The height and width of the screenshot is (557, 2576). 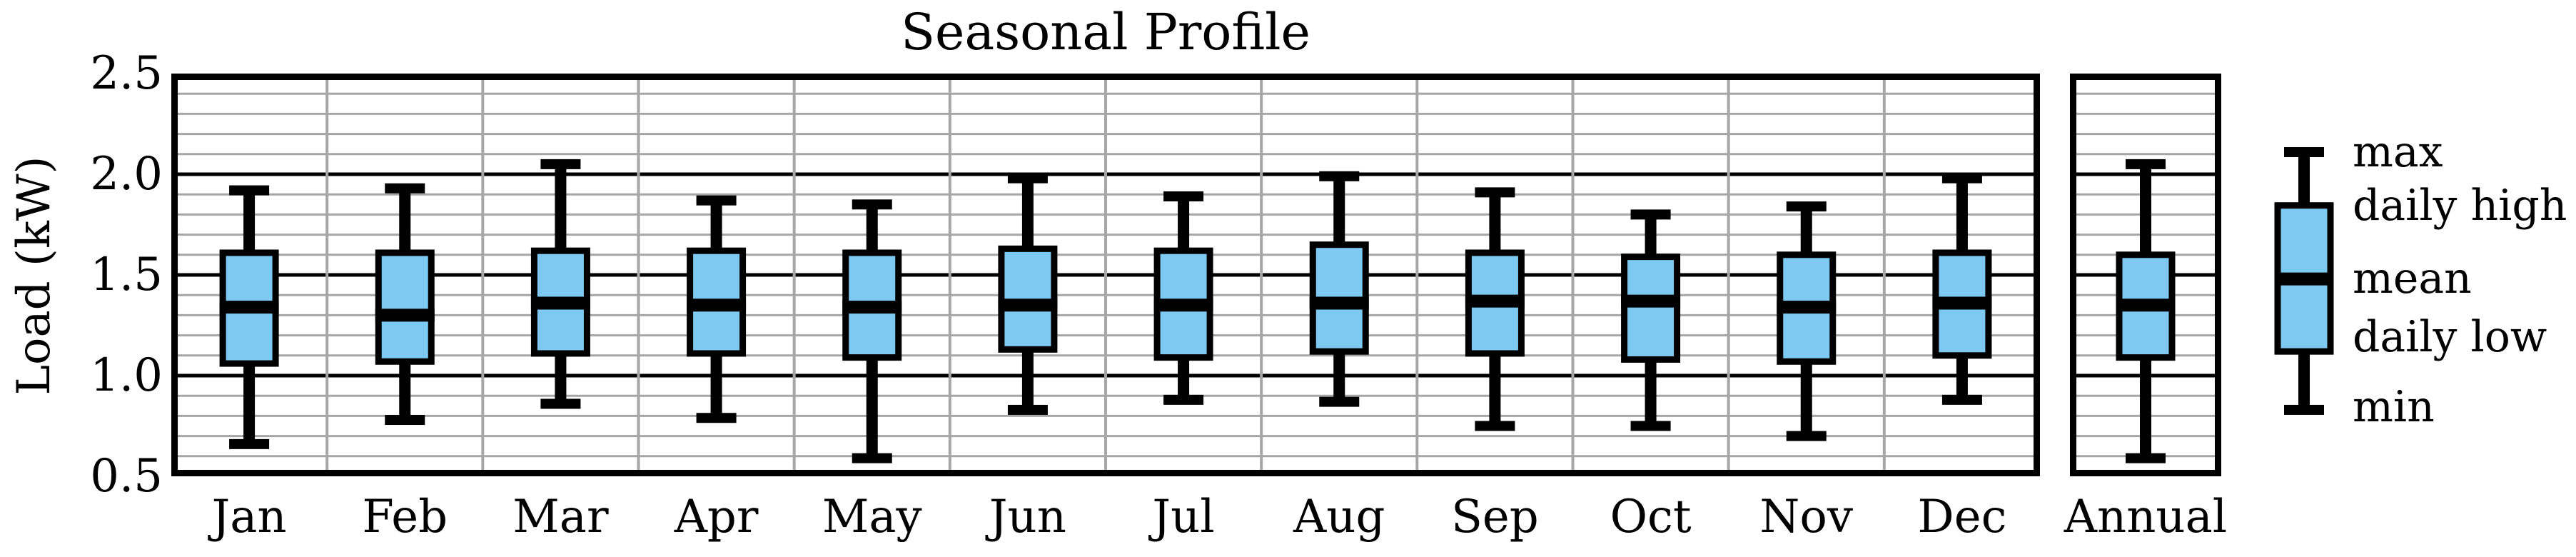 What do you see at coordinates (560, 517) in the screenshot?
I see `x-tick-label-mar: Mar` at bounding box center [560, 517].